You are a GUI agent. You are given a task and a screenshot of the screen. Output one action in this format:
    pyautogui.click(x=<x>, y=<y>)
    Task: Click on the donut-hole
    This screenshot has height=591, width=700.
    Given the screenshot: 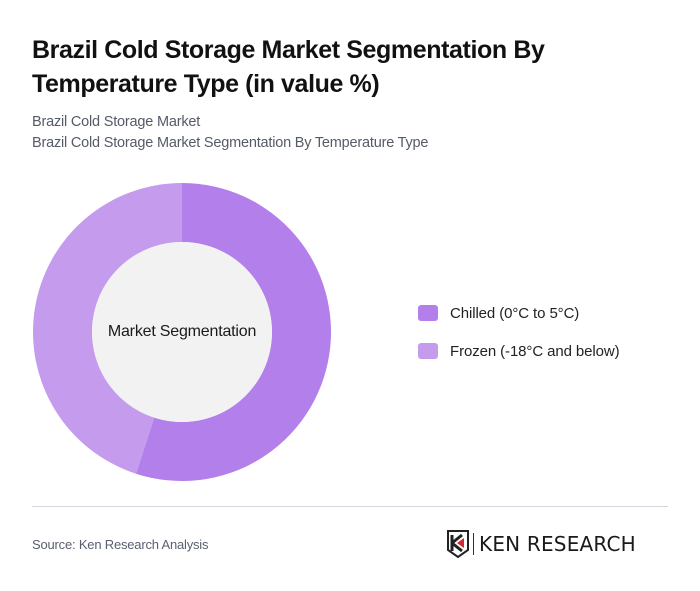 What is the action you would take?
    pyautogui.click(x=182, y=332)
    